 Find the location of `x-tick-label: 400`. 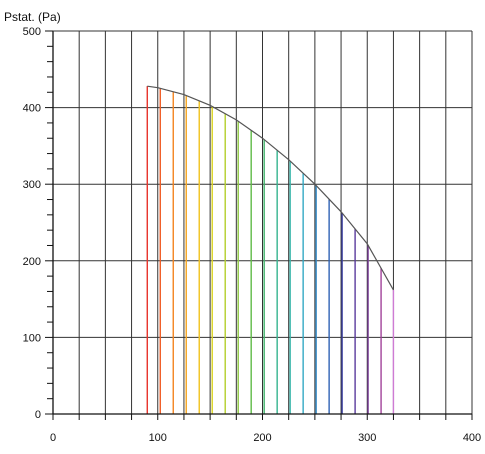

x-tick-label: 400 is located at coordinates (472, 438).